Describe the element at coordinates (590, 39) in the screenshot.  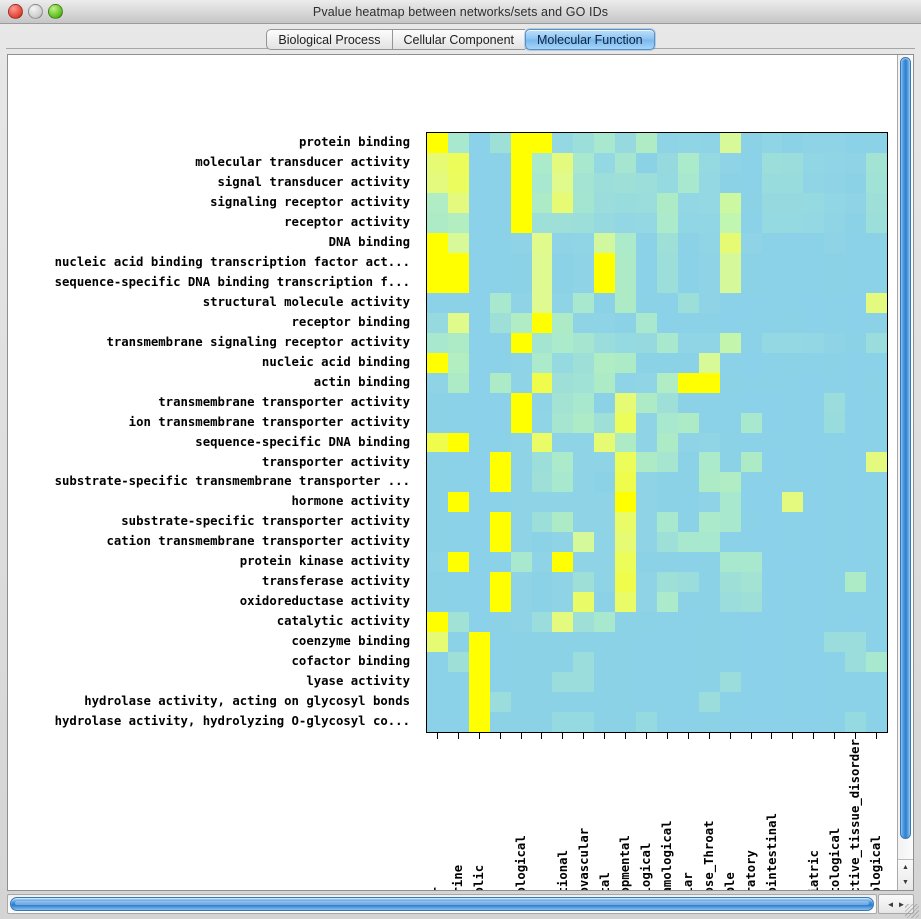
I see `tab-molecular-function: Molecular Function` at that location.